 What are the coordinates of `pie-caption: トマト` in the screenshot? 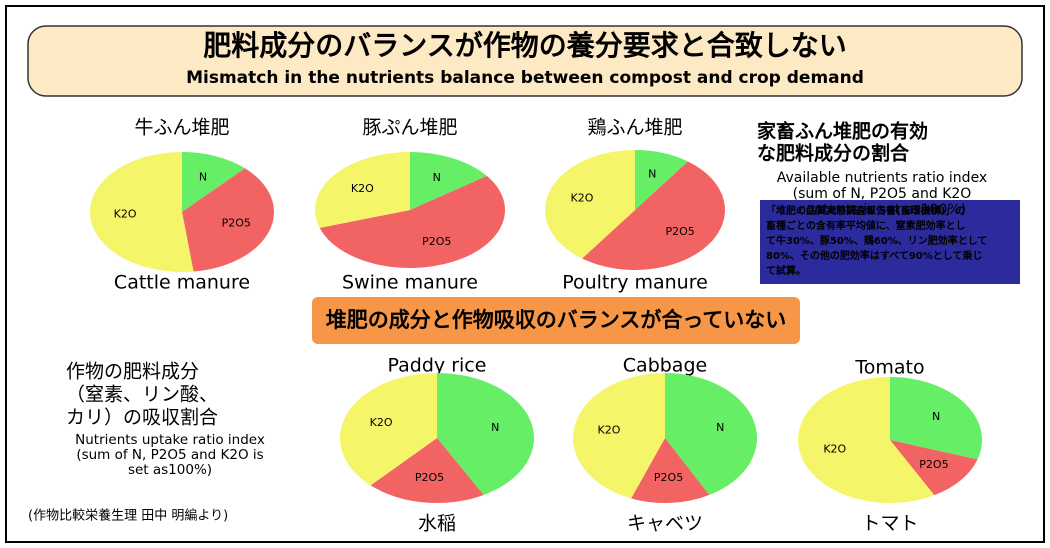 It's located at (889, 524).